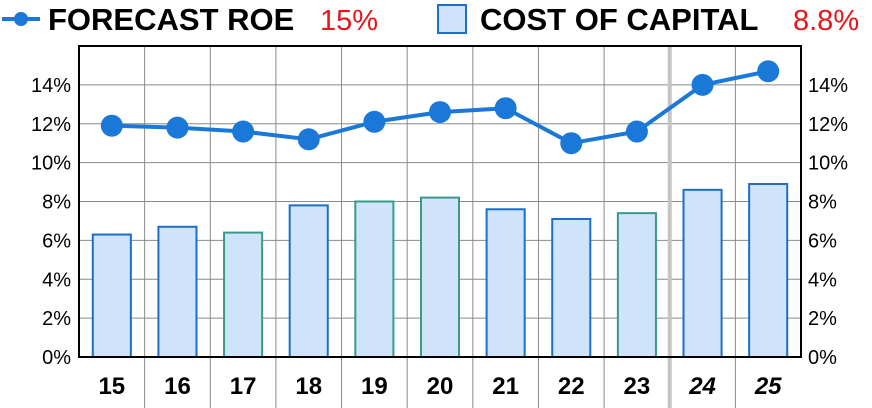 The height and width of the screenshot is (408, 872). Describe the element at coordinates (243, 386) in the screenshot. I see `x-tick-label: 17` at that location.